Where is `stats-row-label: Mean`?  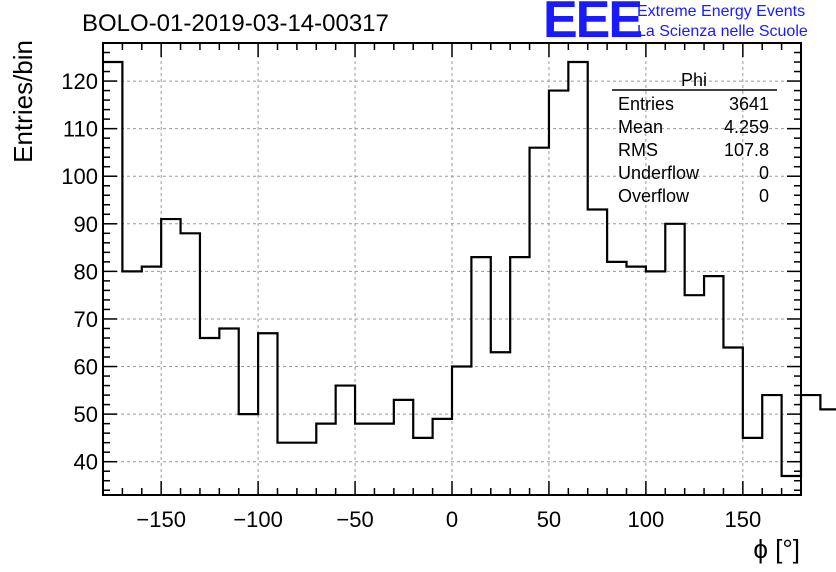
stats-row-label: Mean is located at coordinates (640, 127).